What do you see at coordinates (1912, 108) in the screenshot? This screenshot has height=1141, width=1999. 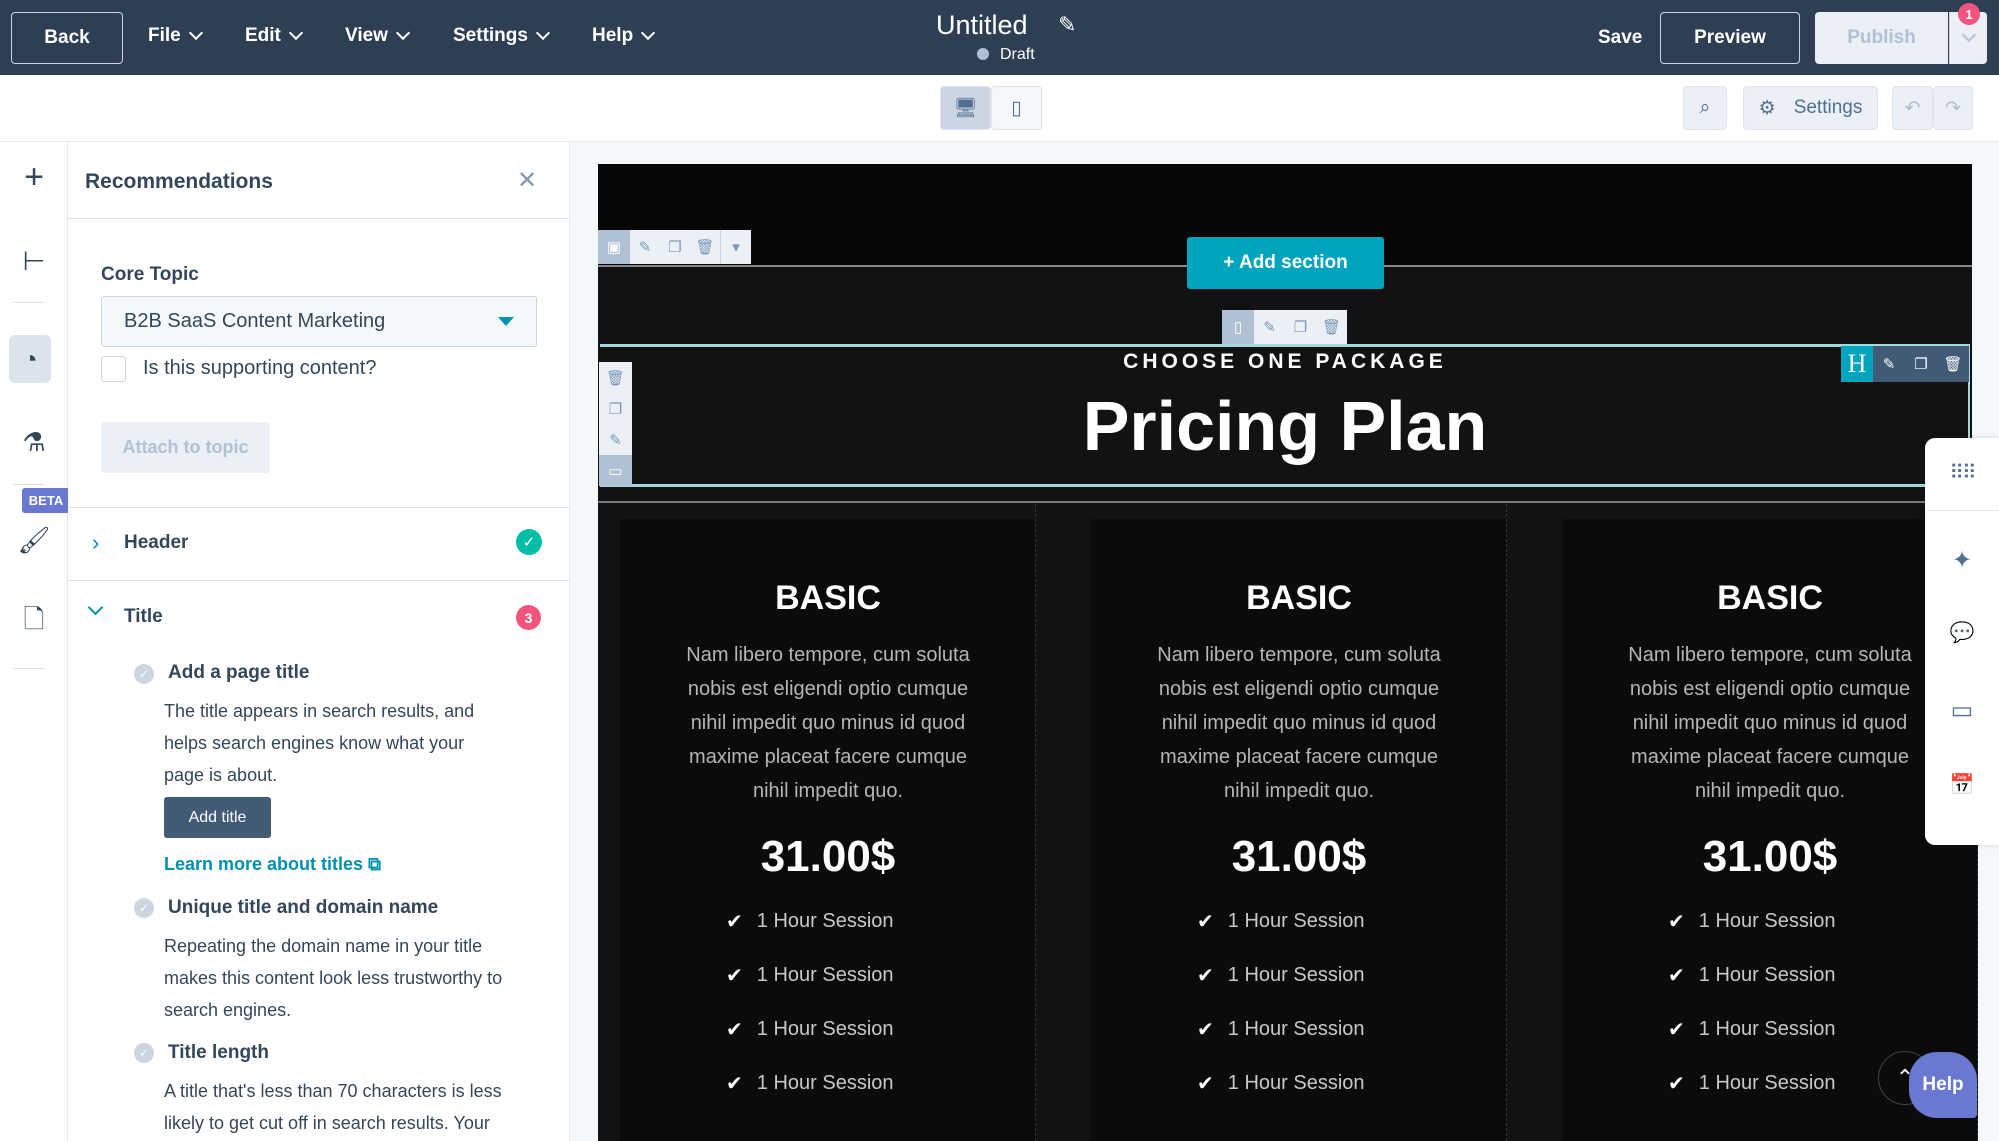 I see `undo-button: ↶` at bounding box center [1912, 108].